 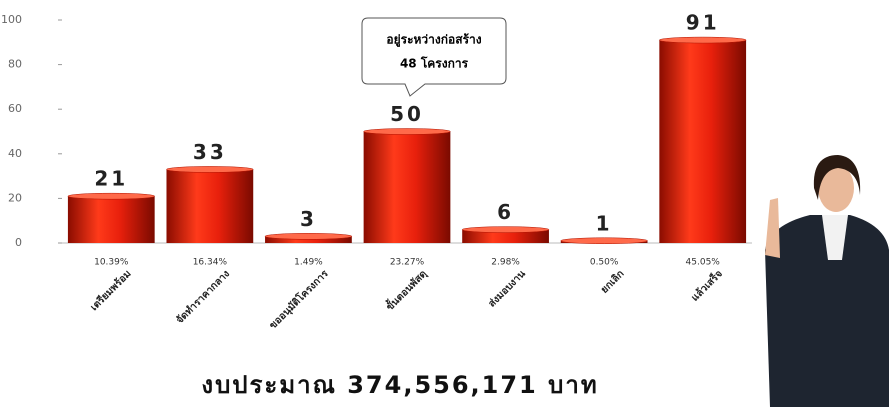 What do you see at coordinates (835, 237) in the screenshot?
I see `shirt` at bounding box center [835, 237].